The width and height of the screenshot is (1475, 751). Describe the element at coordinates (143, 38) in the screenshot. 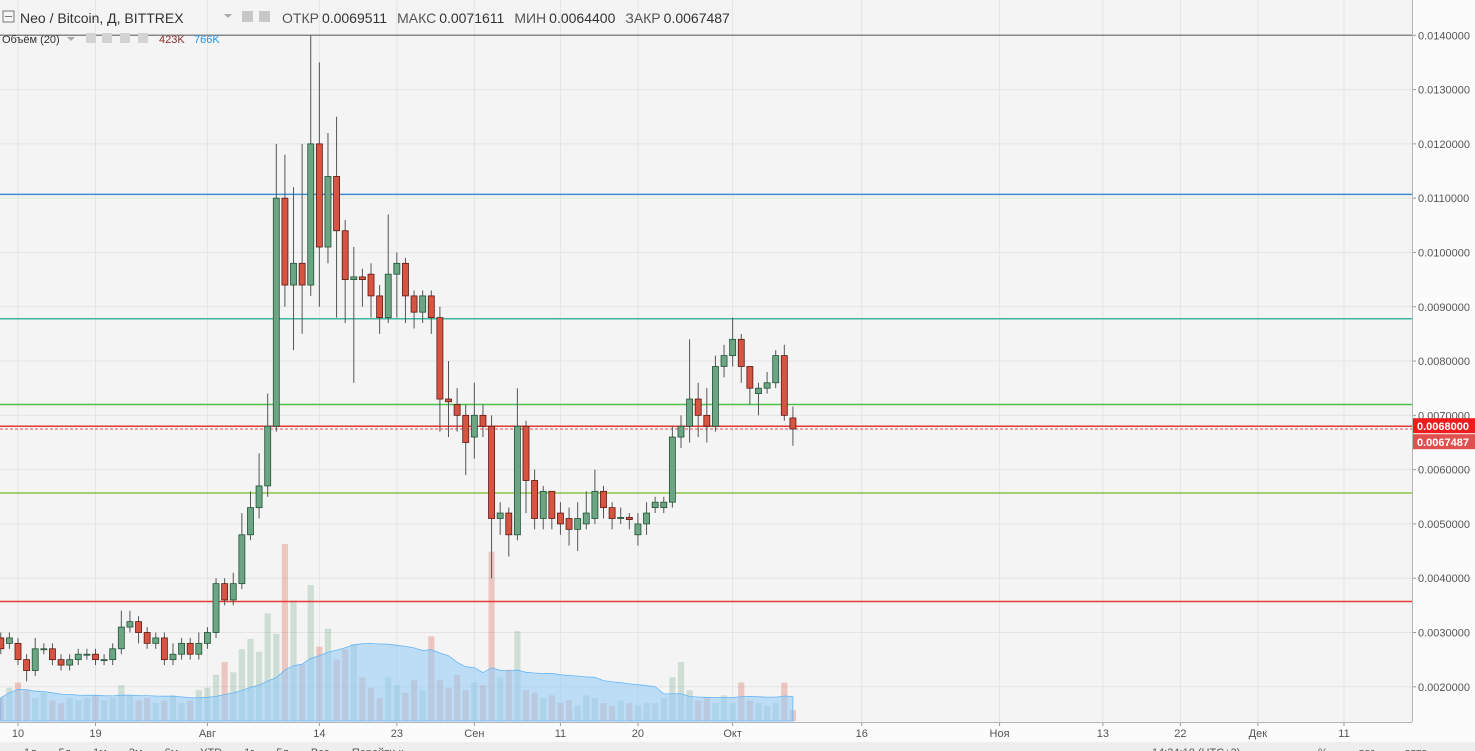

I see `remove-icon` at that location.